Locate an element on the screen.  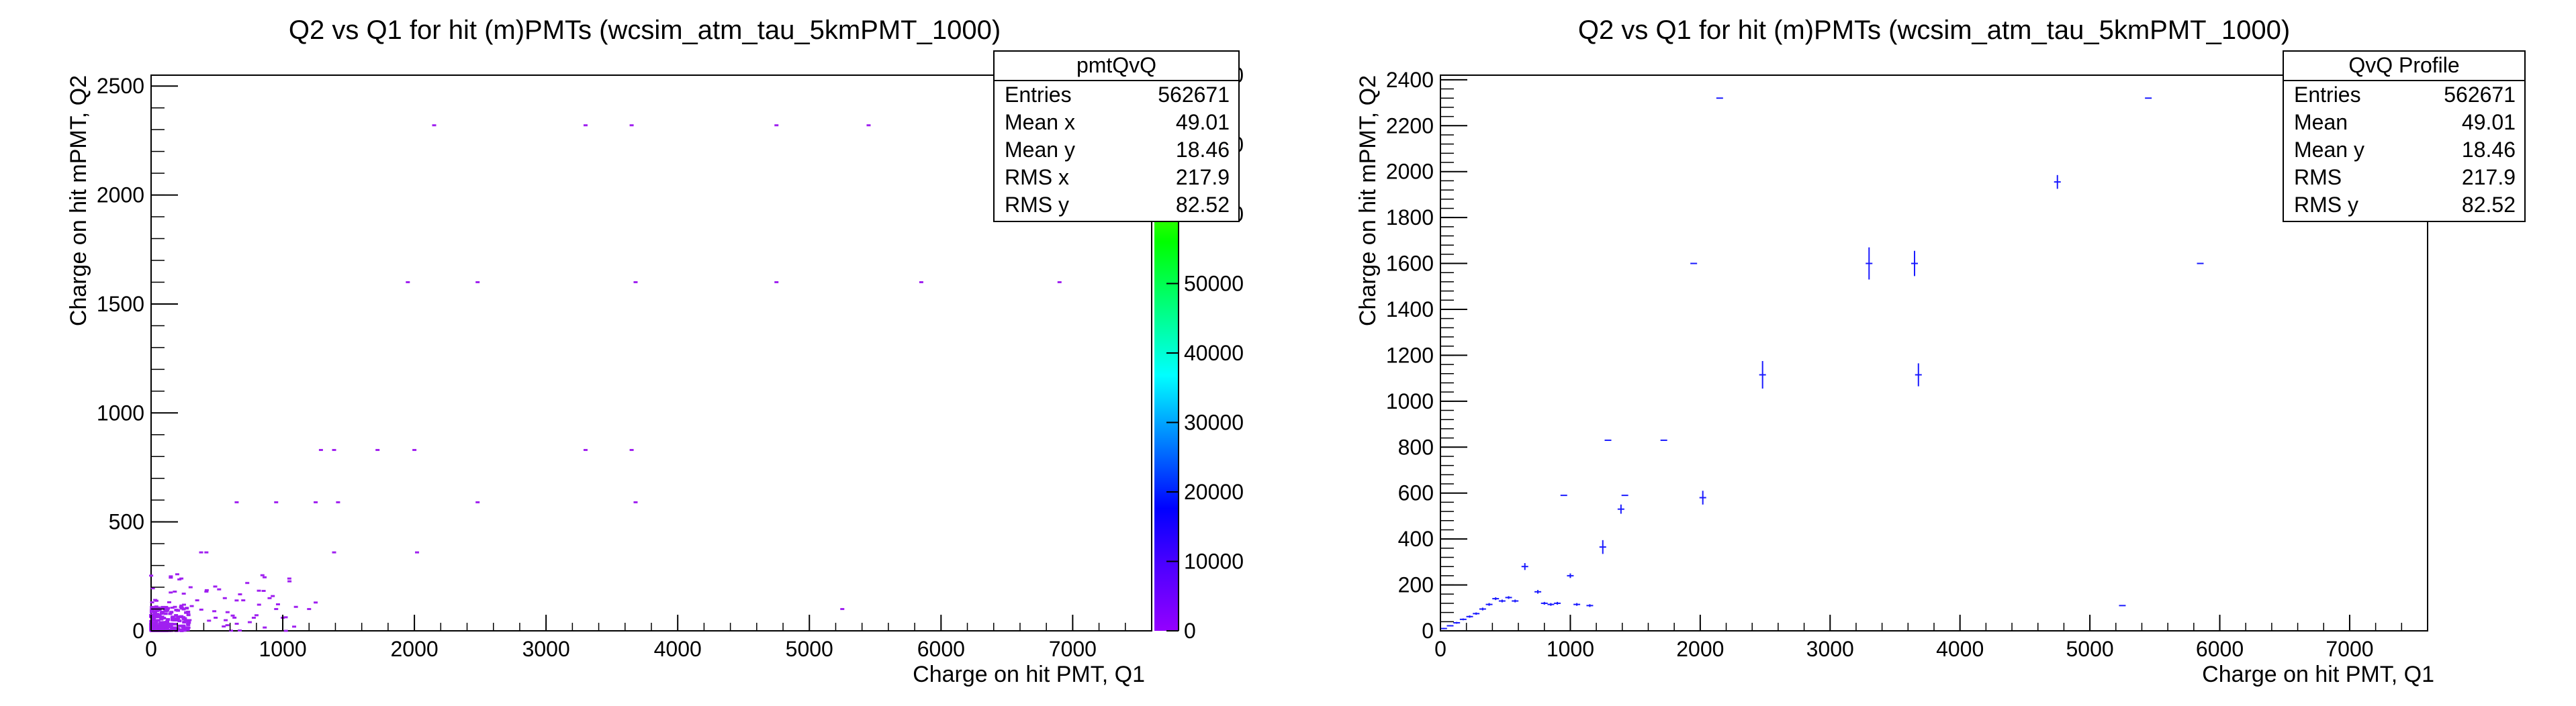
x-axis: 0 1000 2000 3000 4000 5000 6000 7000 is located at coordinates (648, 638).